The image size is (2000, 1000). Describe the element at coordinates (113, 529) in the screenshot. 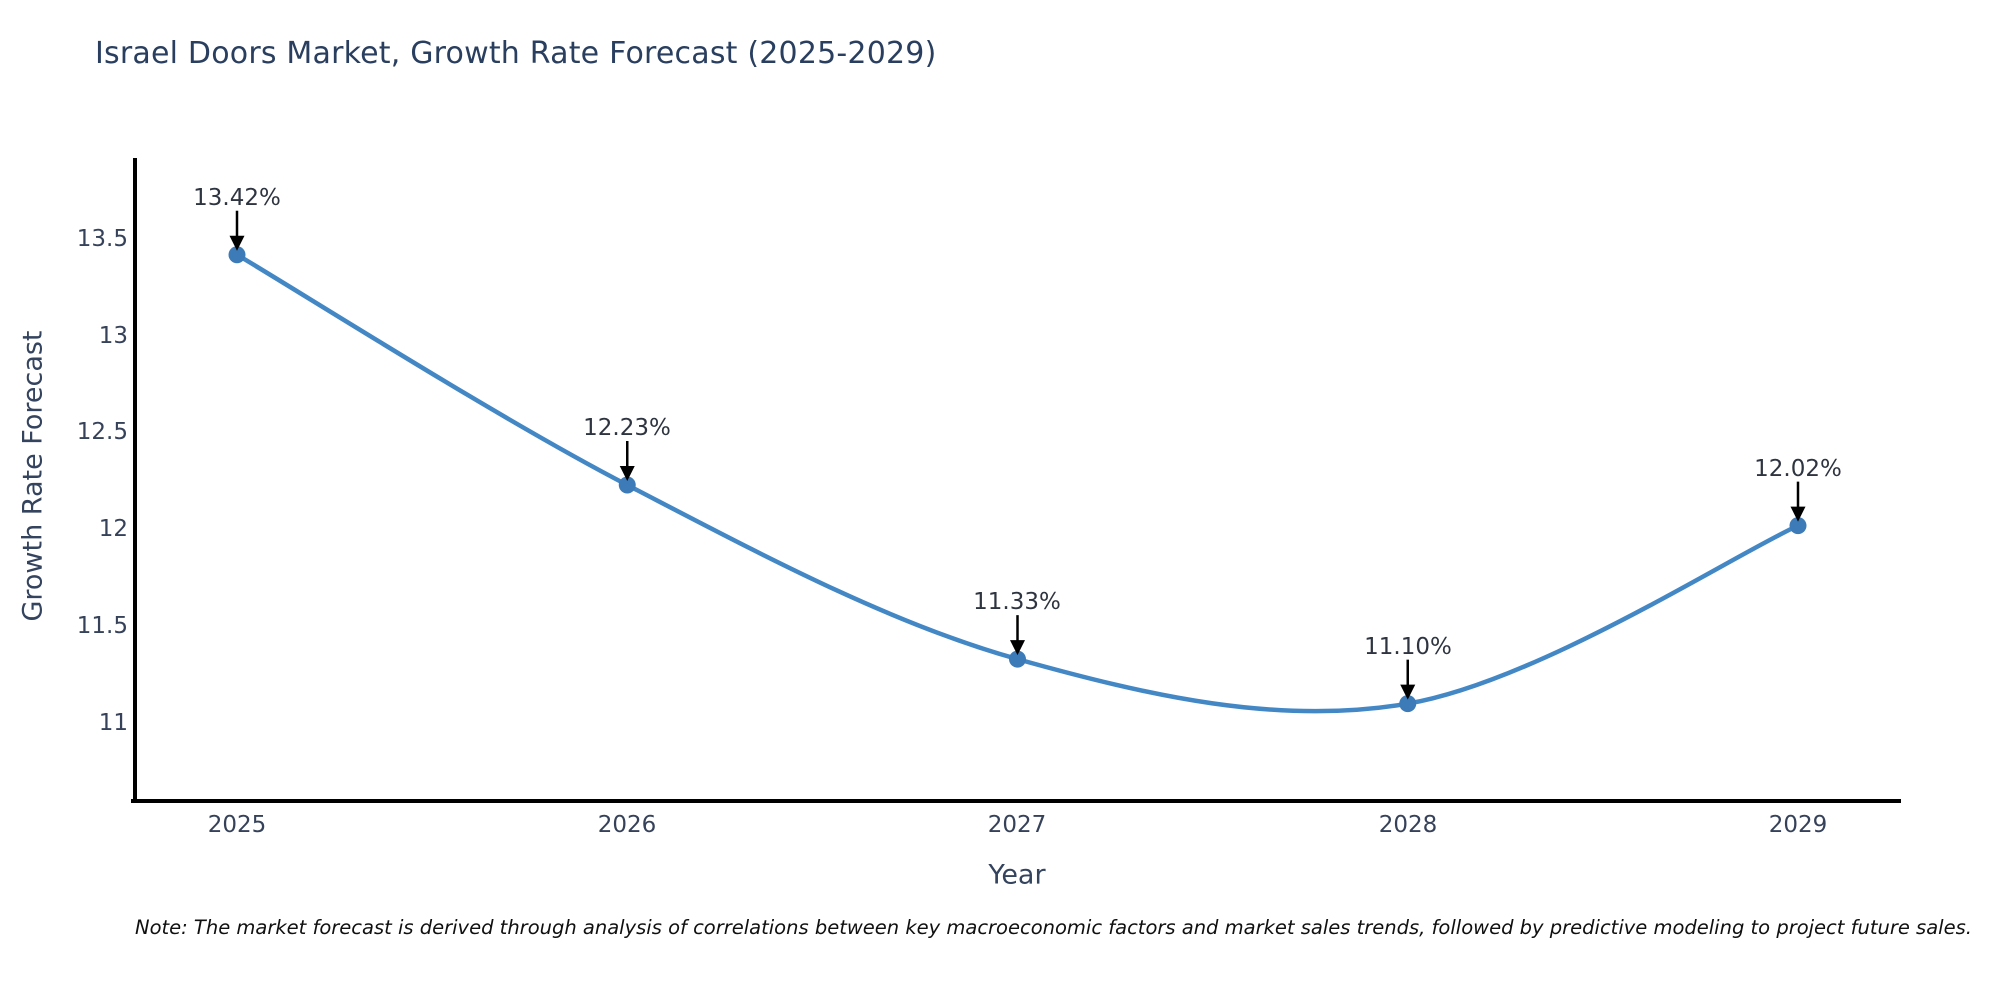

I see `y-tick-label: 12` at that location.